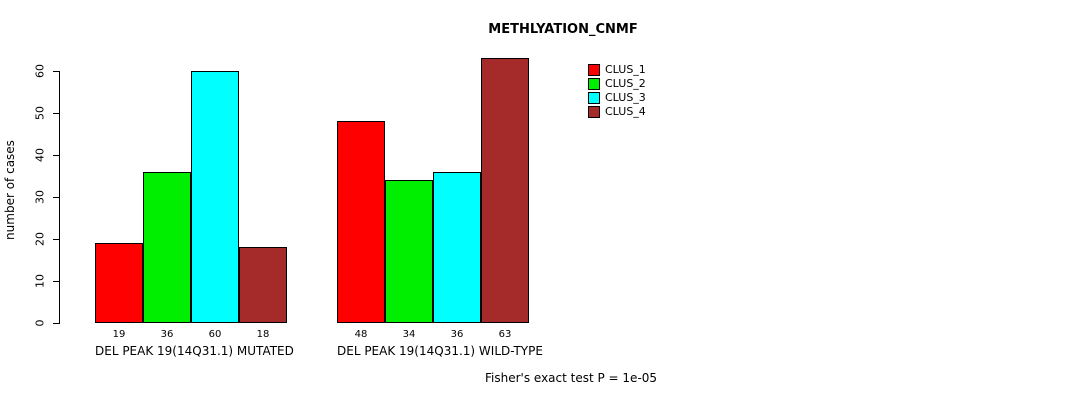 Image resolution: width=1090 pixels, height=400 pixels. What do you see at coordinates (625, 69) in the screenshot?
I see `legend-label: CLUS_1` at bounding box center [625, 69].